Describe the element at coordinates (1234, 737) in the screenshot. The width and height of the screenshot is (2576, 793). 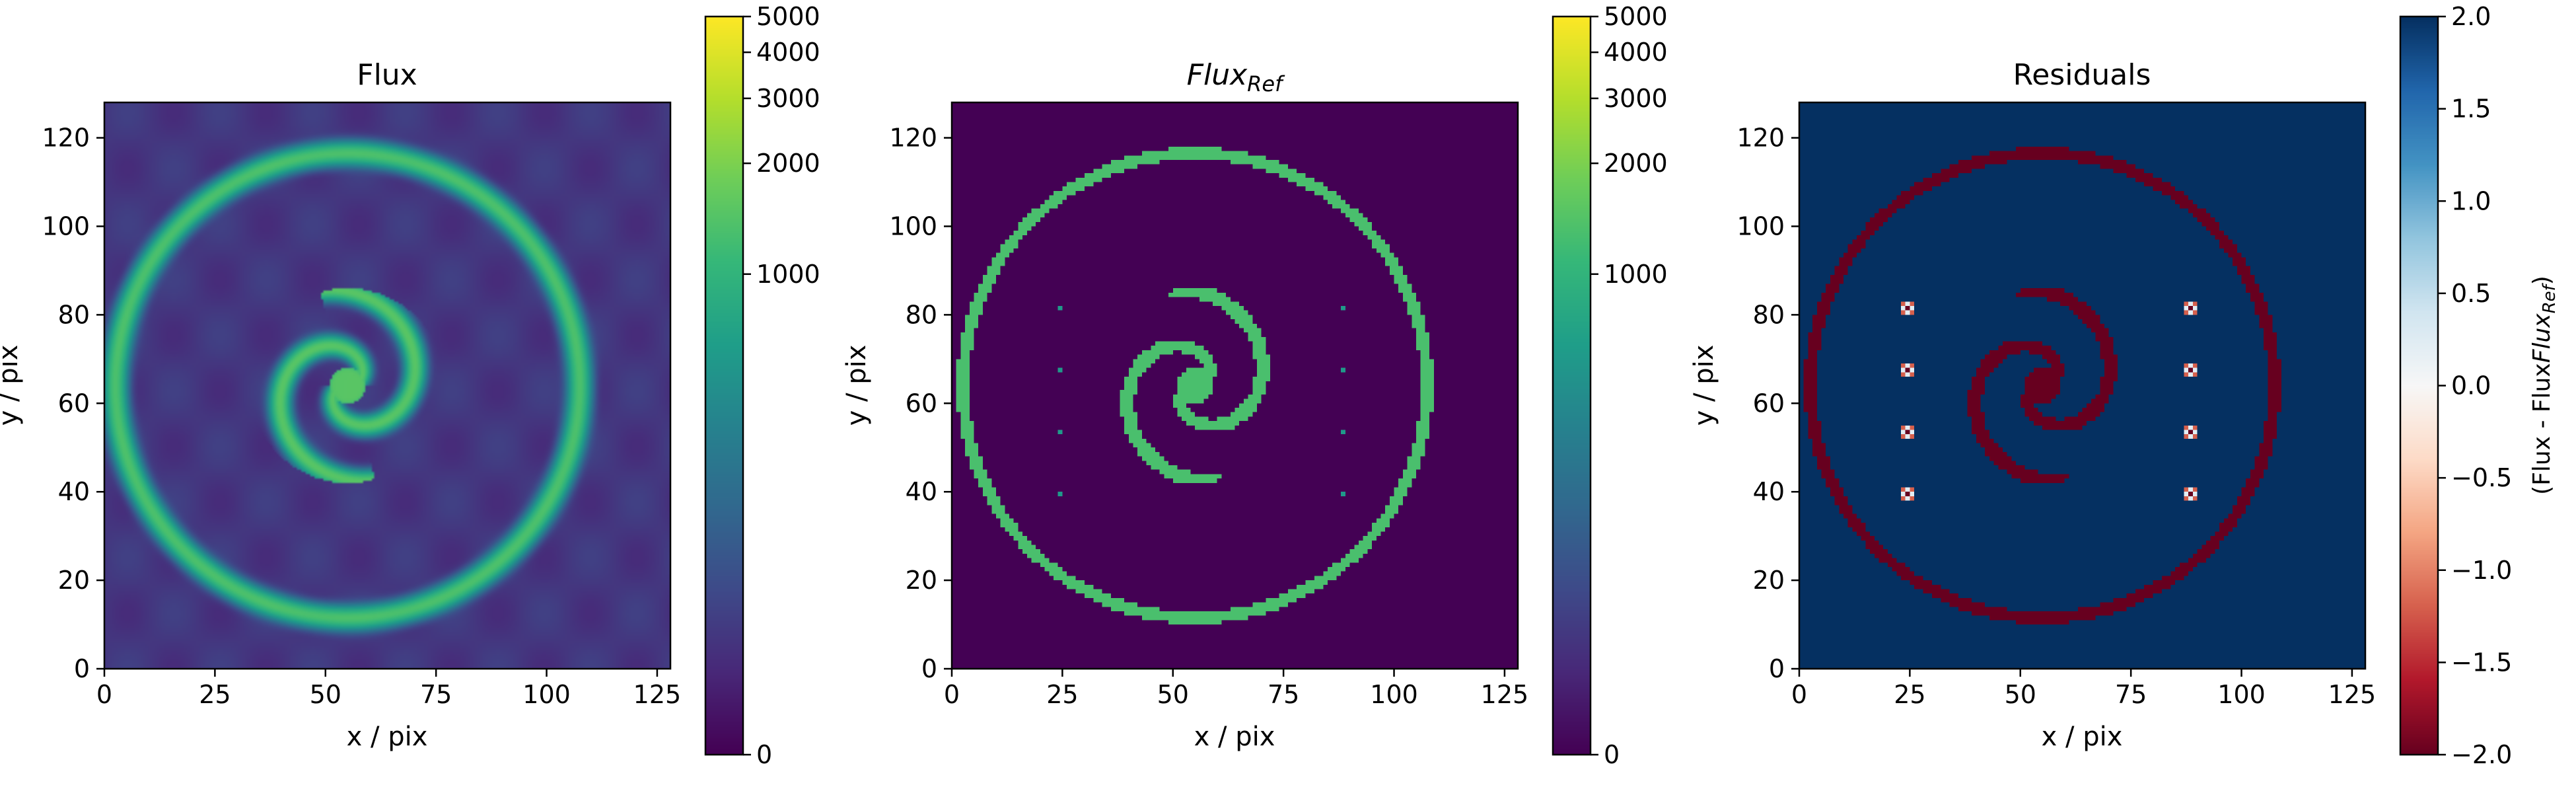
I see `xlabel-flux-ref: x / pix` at that location.